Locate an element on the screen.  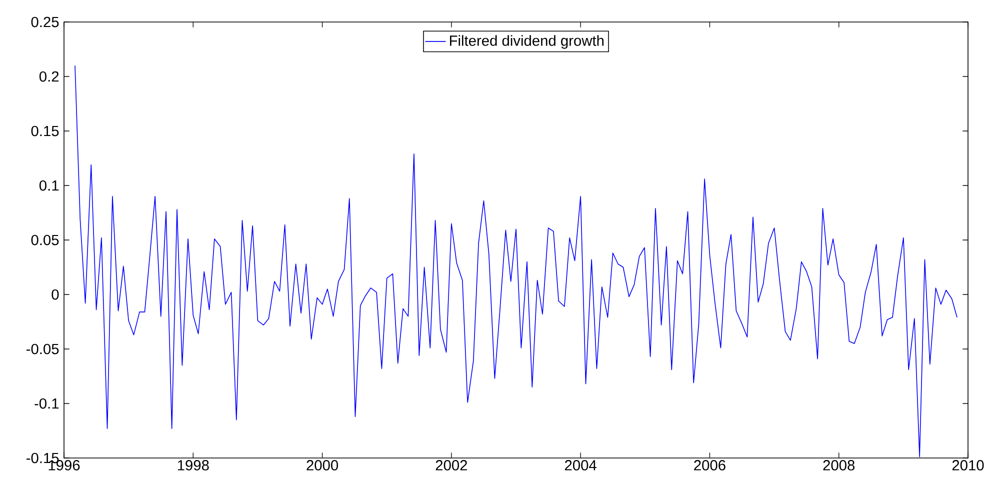
x-tick-label: 2004 is located at coordinates (580, 465).